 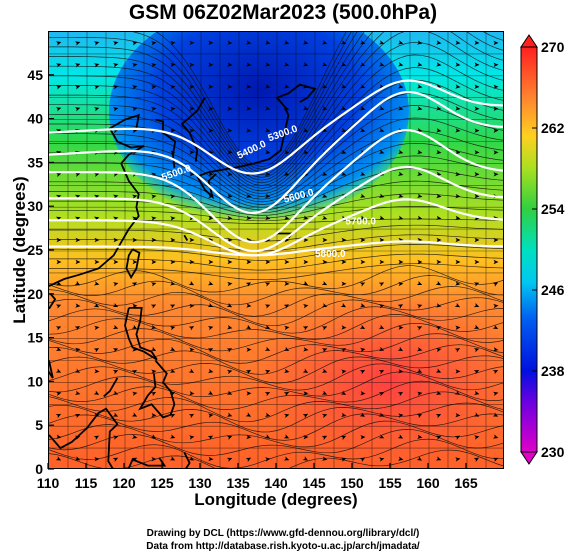 I want to click on x-tick-label: 110, so click(x=48, y=483).